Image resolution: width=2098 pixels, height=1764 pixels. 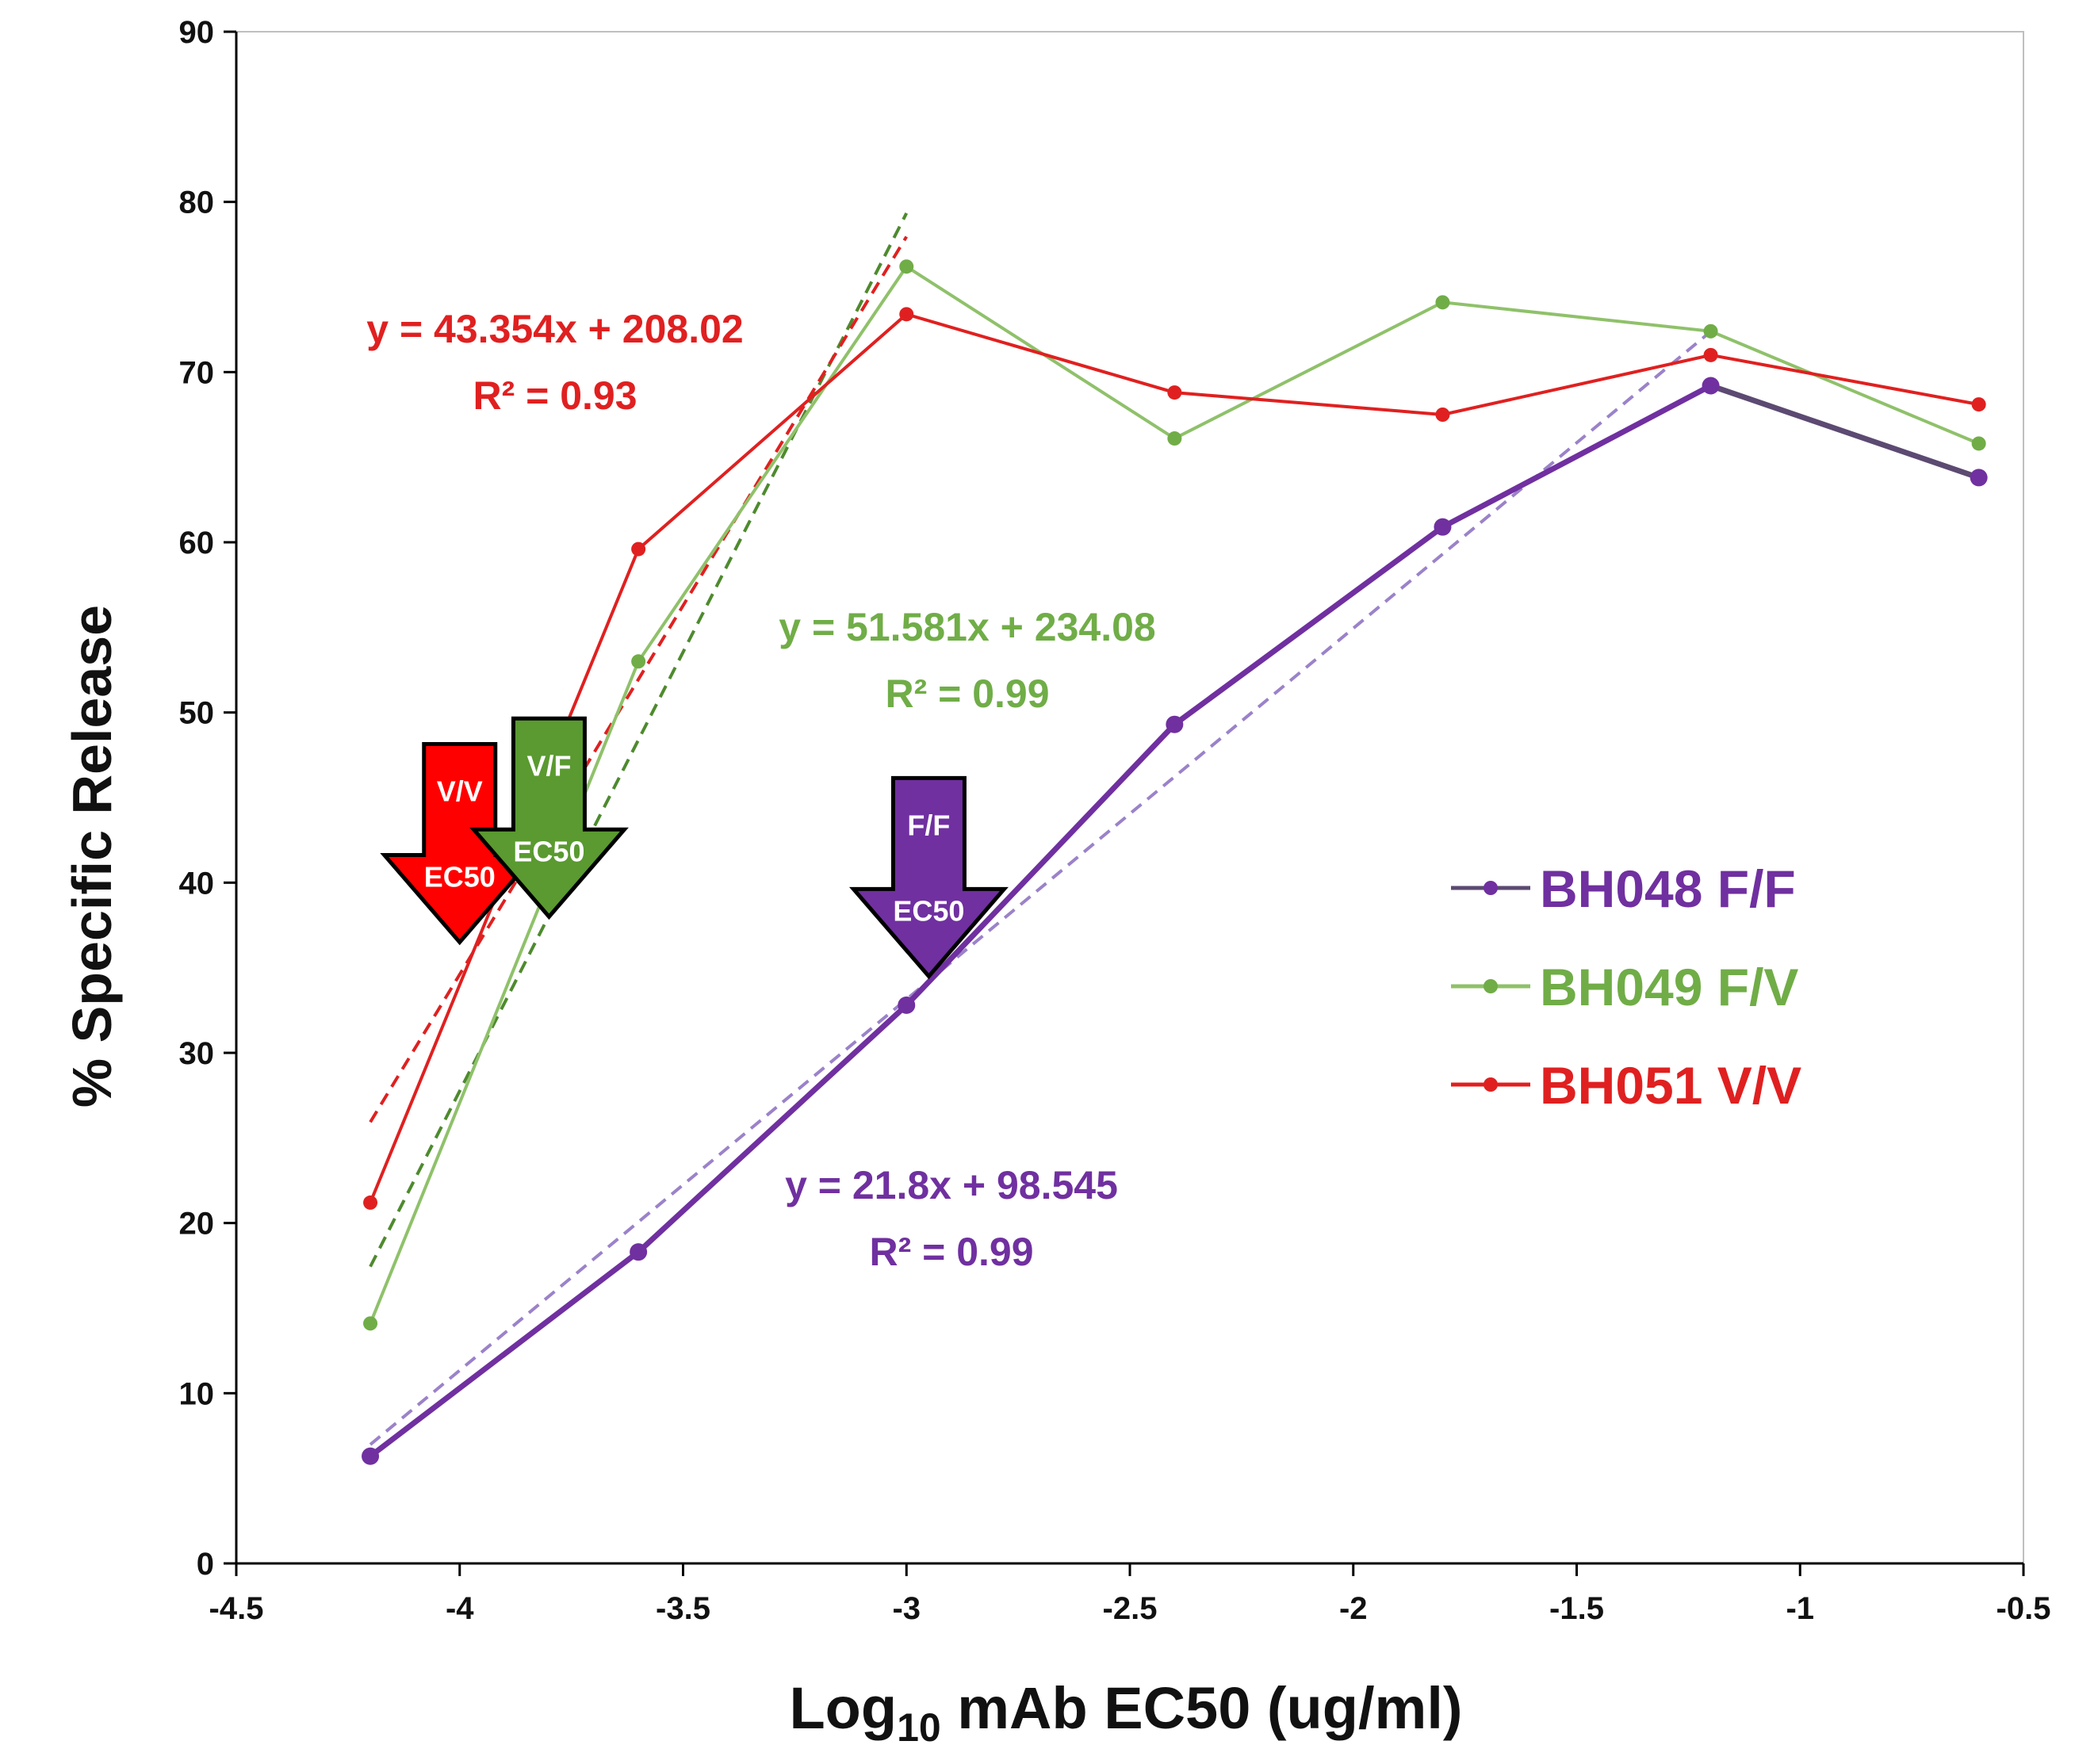 I want to click on ec50-arrow-label: V/V, so click(x=460, y=791).